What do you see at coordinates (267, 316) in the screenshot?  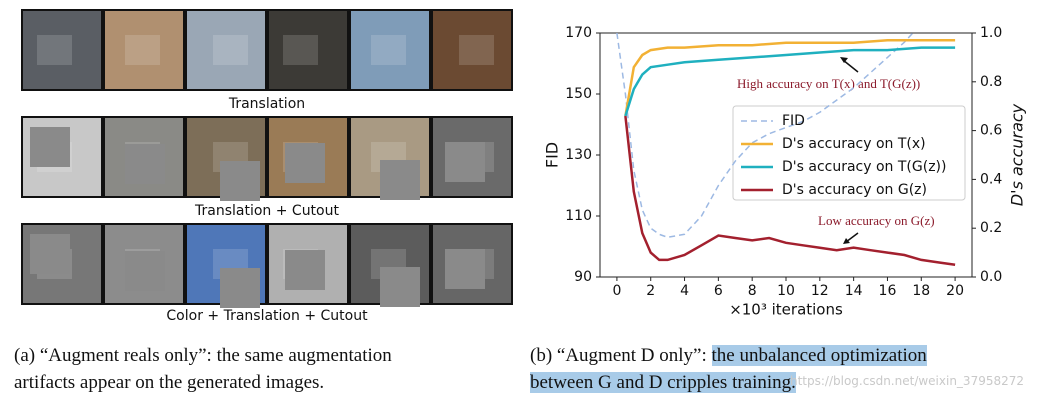 I see `row-label: Color + Translation + Cutout` at bounding box center [267, 316].